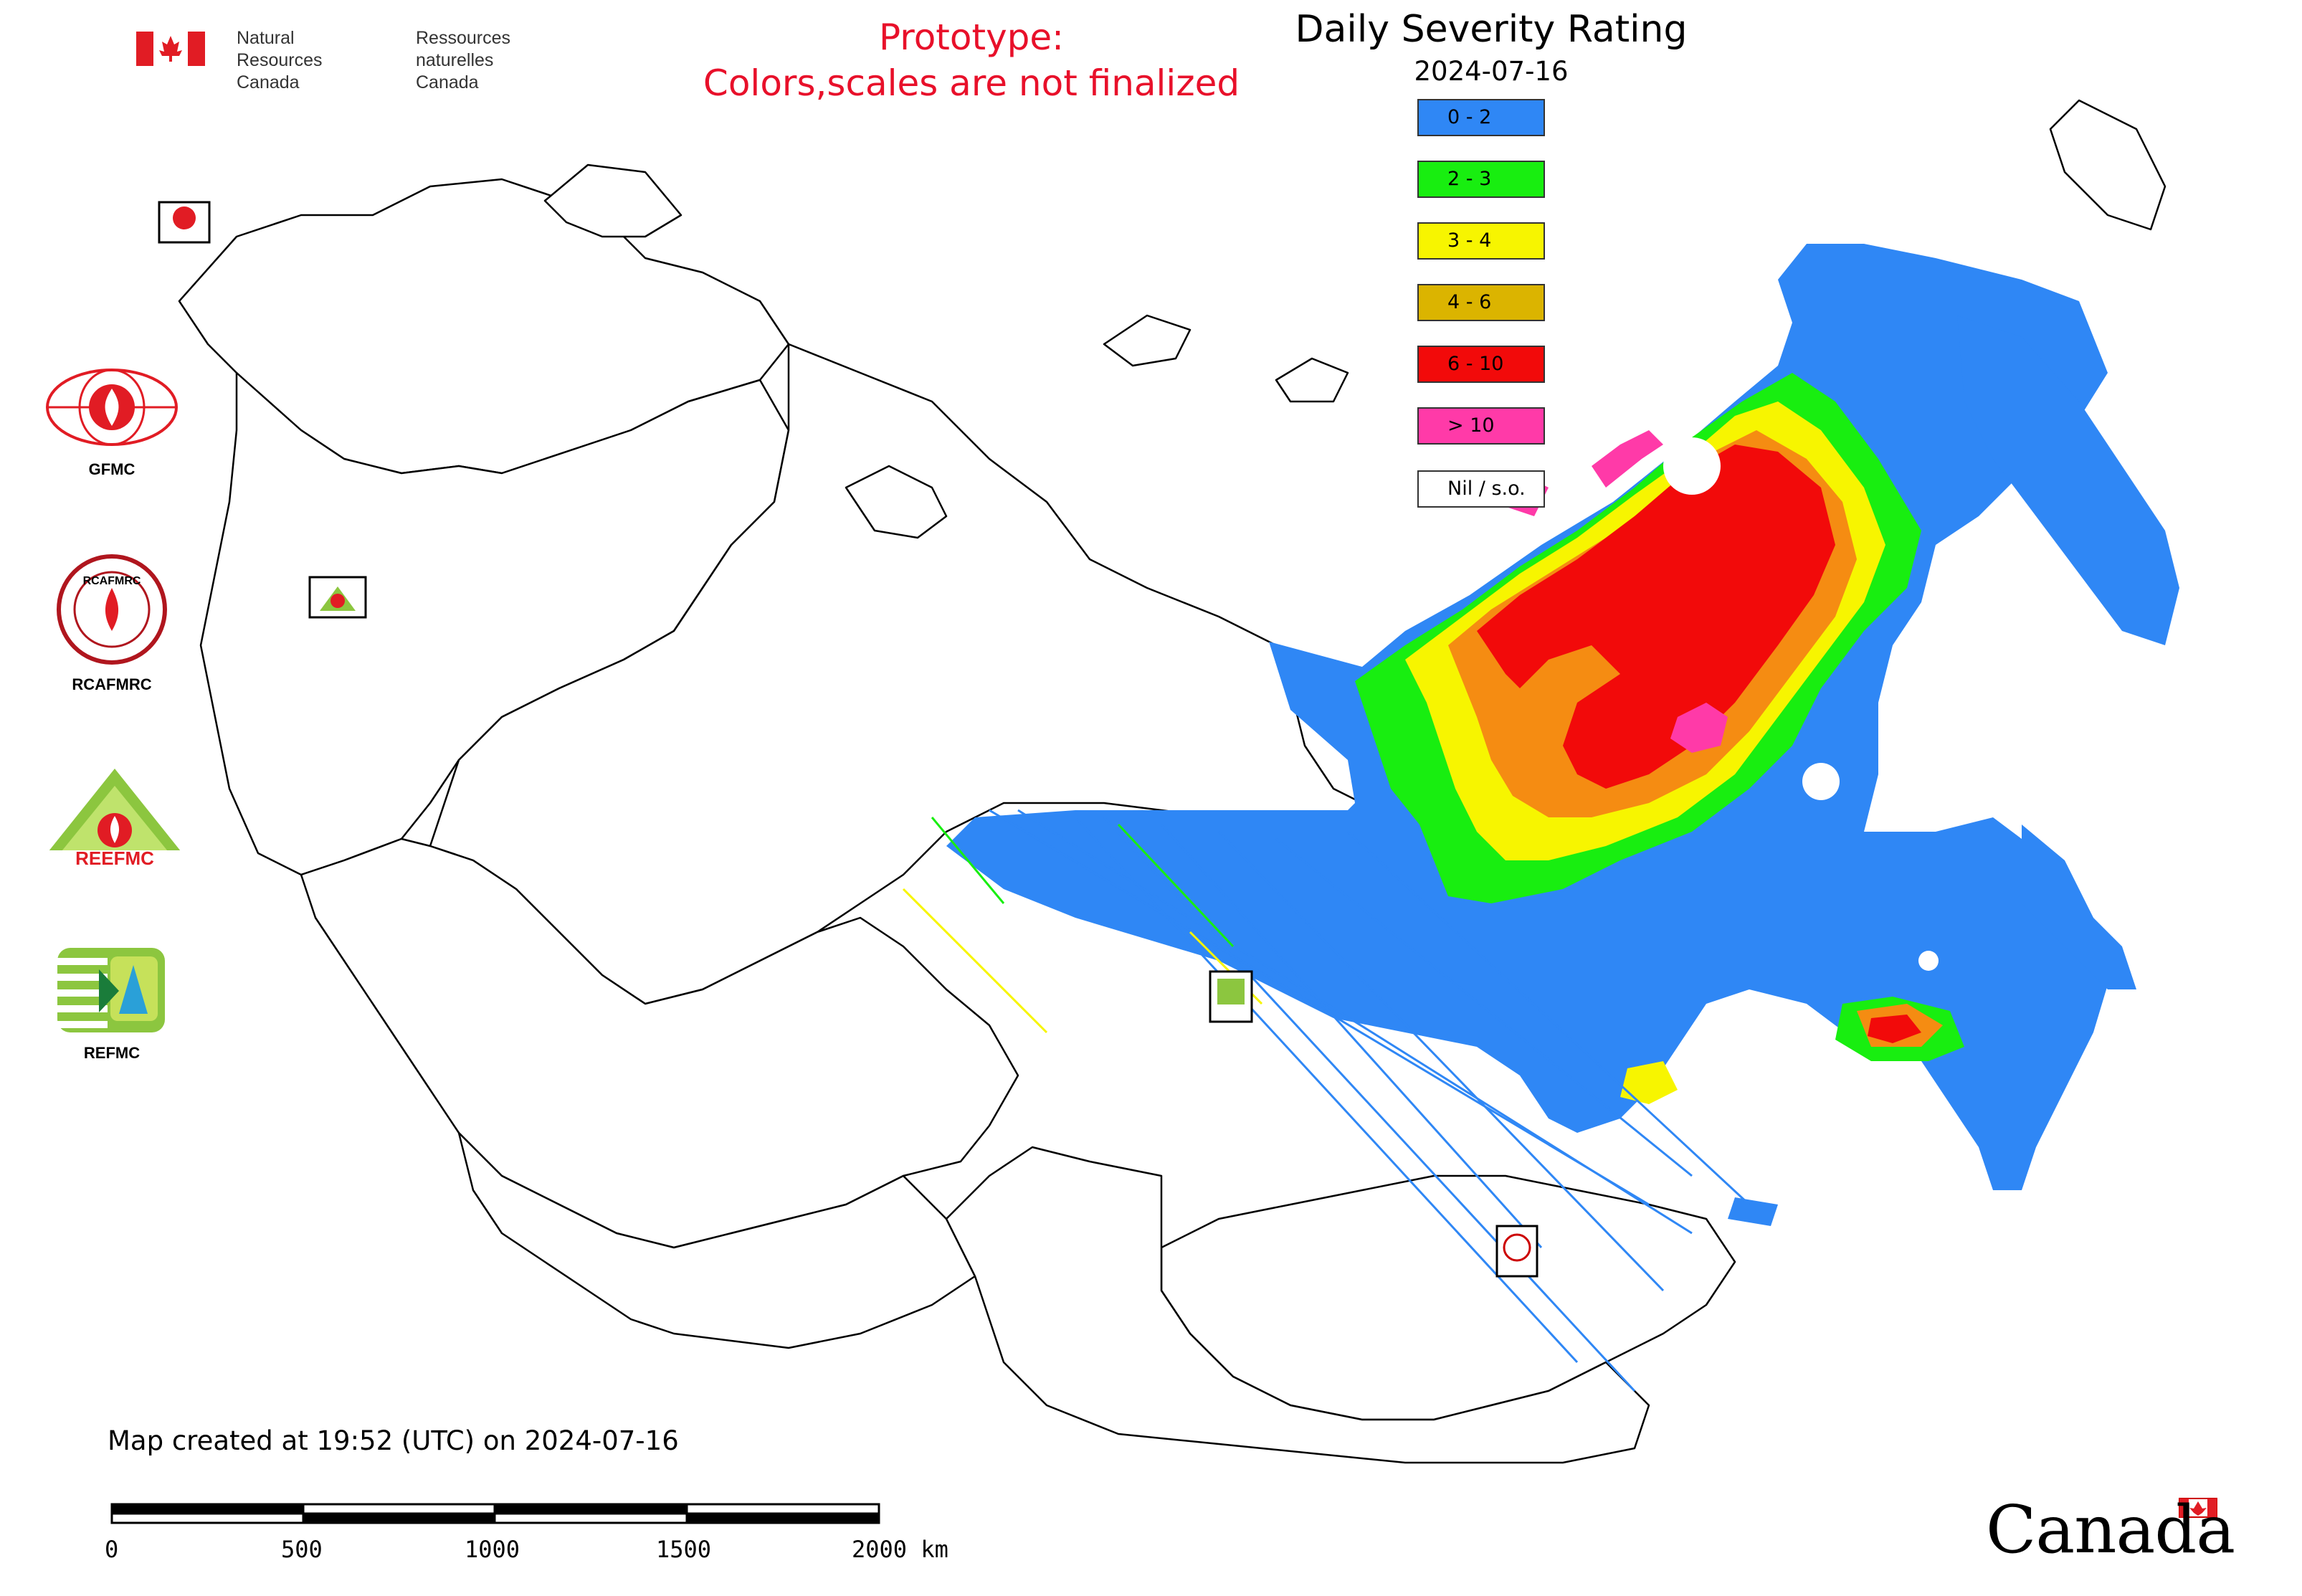 This screenshot has width=2302, height=1596. What do you see at coordinates (112, 469) in the screenshot?
I see `gfmc-label: GFMC` at bounding box center [112, 469].